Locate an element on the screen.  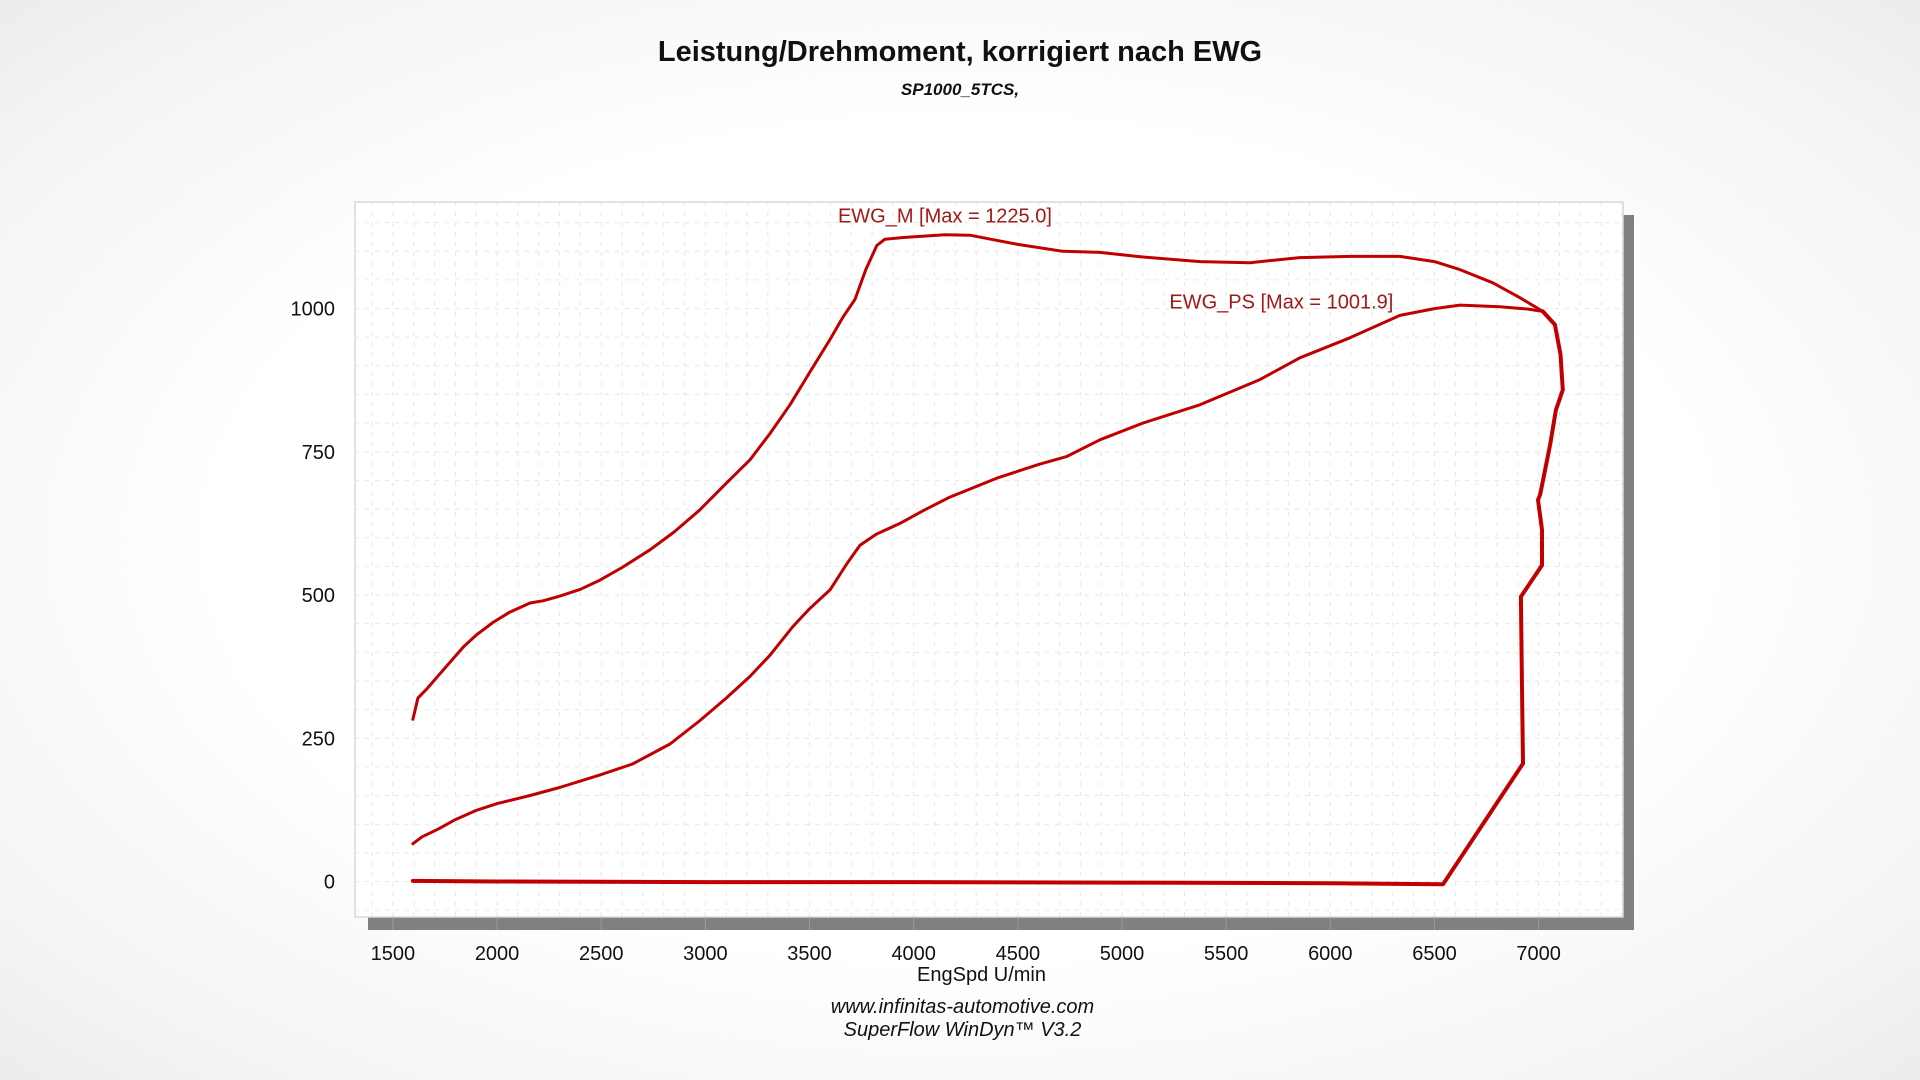
x-tick-label: 7000 is located at coordinates (1538, 954).